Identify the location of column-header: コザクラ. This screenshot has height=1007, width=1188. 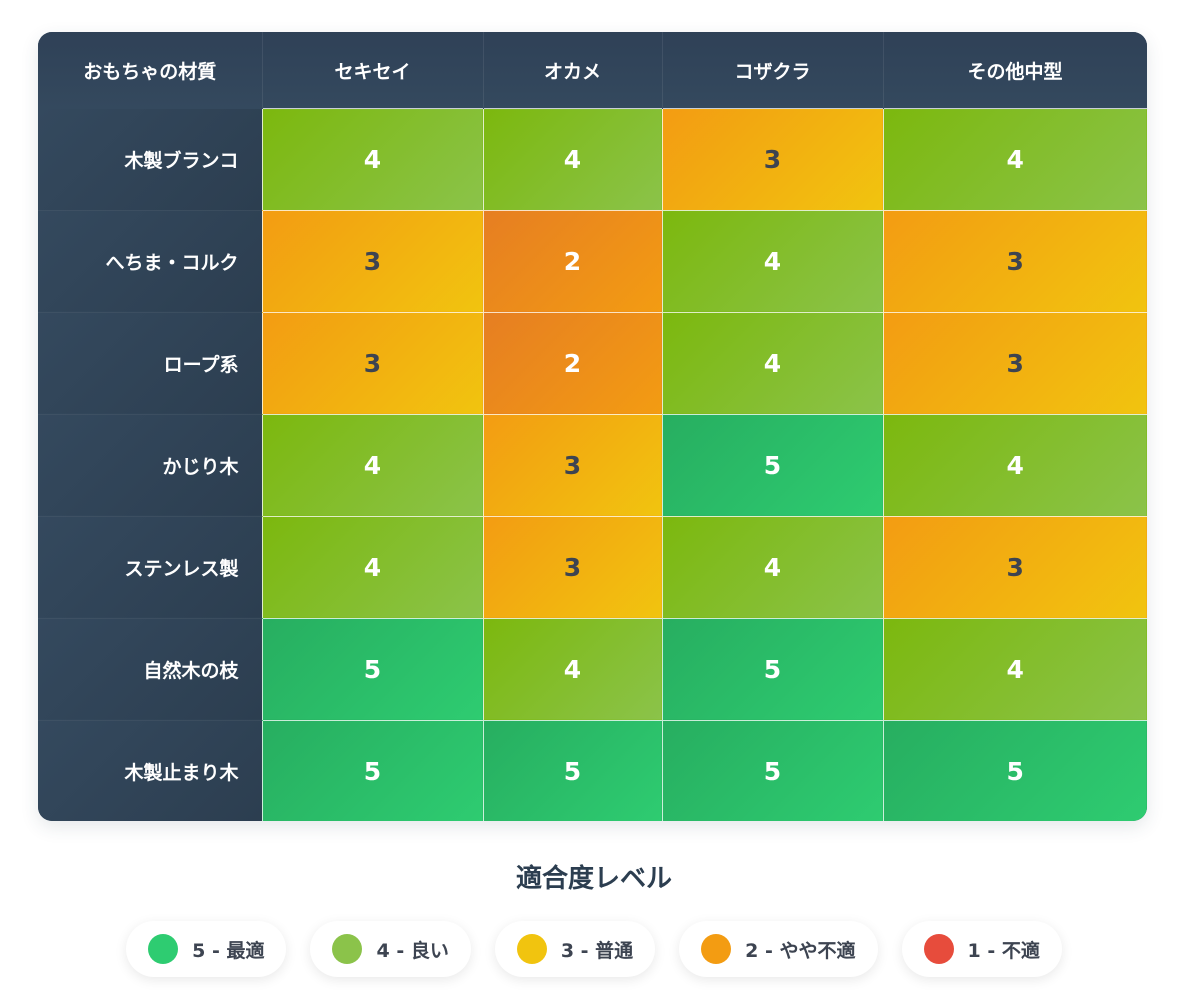
(773, 70).